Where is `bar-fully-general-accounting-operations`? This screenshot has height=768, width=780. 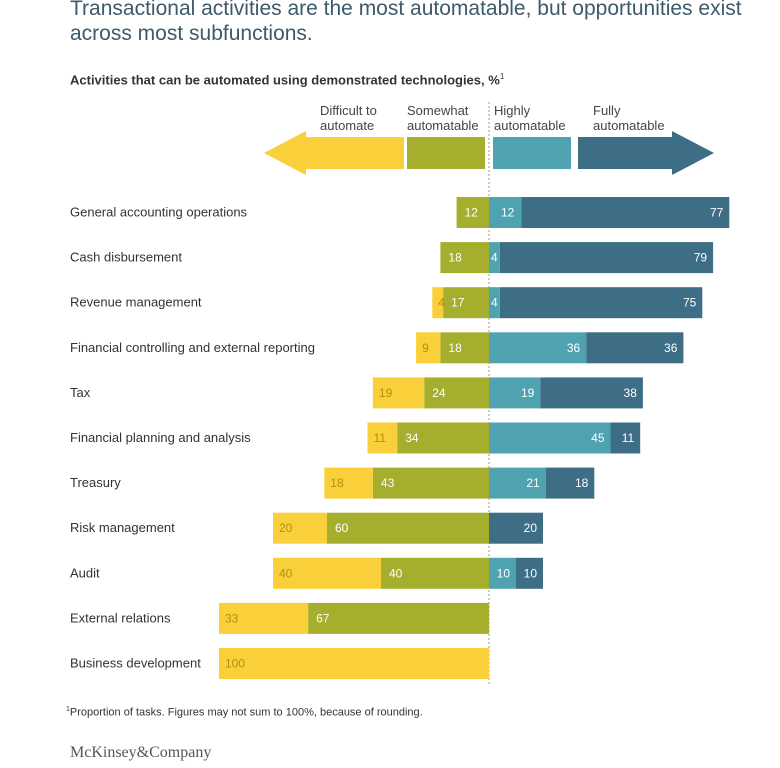
bar-fully-general-accounting-operations is located at coordinates (625, 212).